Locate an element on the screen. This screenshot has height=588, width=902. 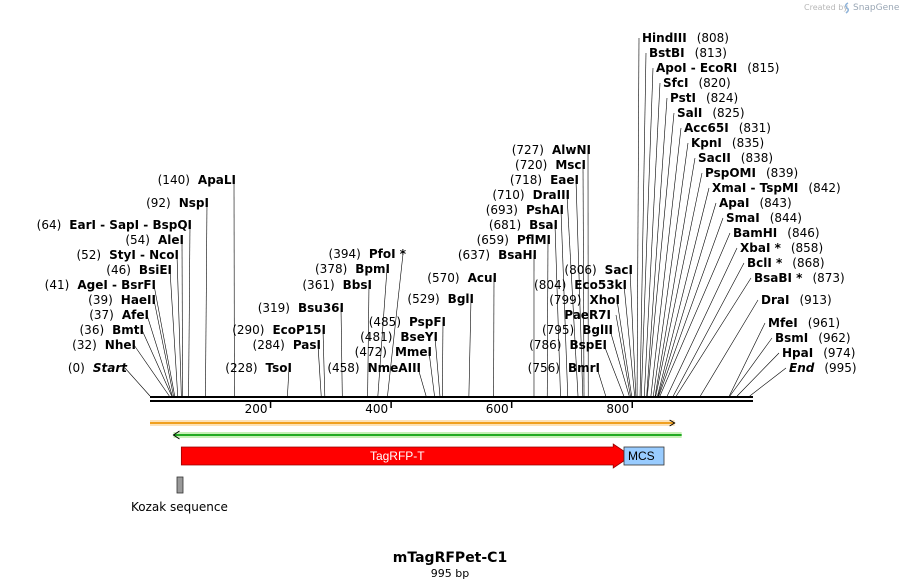
cut-site: BstBI (813) is located at coordinates (688, 53).